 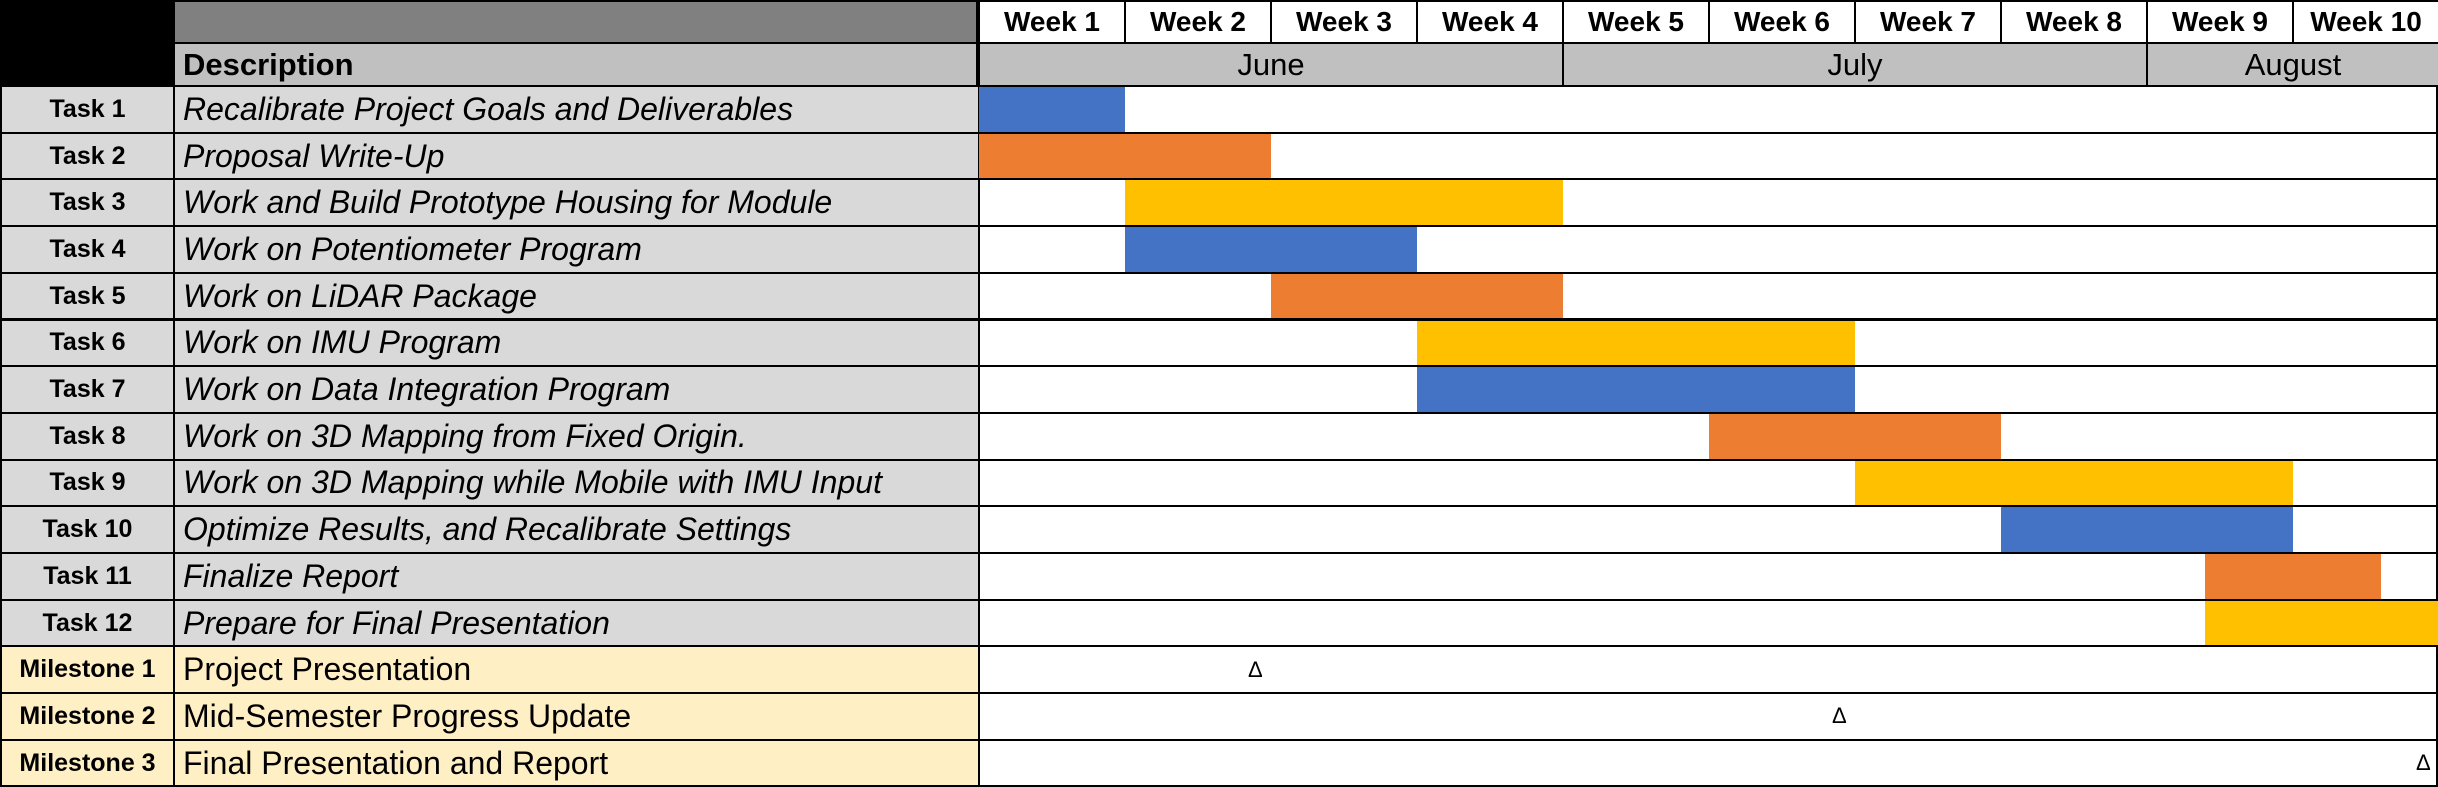 I want to click on week-header-1: Week 1, so click(x=1052, y=22).